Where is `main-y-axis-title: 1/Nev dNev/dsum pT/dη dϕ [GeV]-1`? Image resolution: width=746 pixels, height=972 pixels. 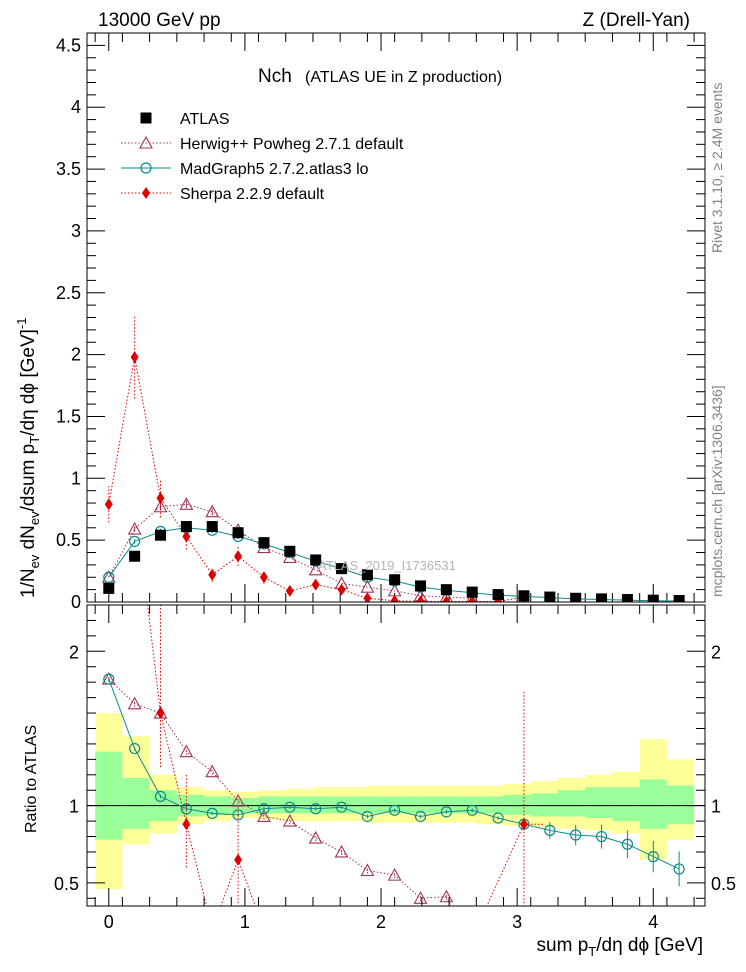 main-y-axis-title: 1/Nev dNev/dsum pT/dη dϕ [GeV]-1 is located at coordinates (28, 458).